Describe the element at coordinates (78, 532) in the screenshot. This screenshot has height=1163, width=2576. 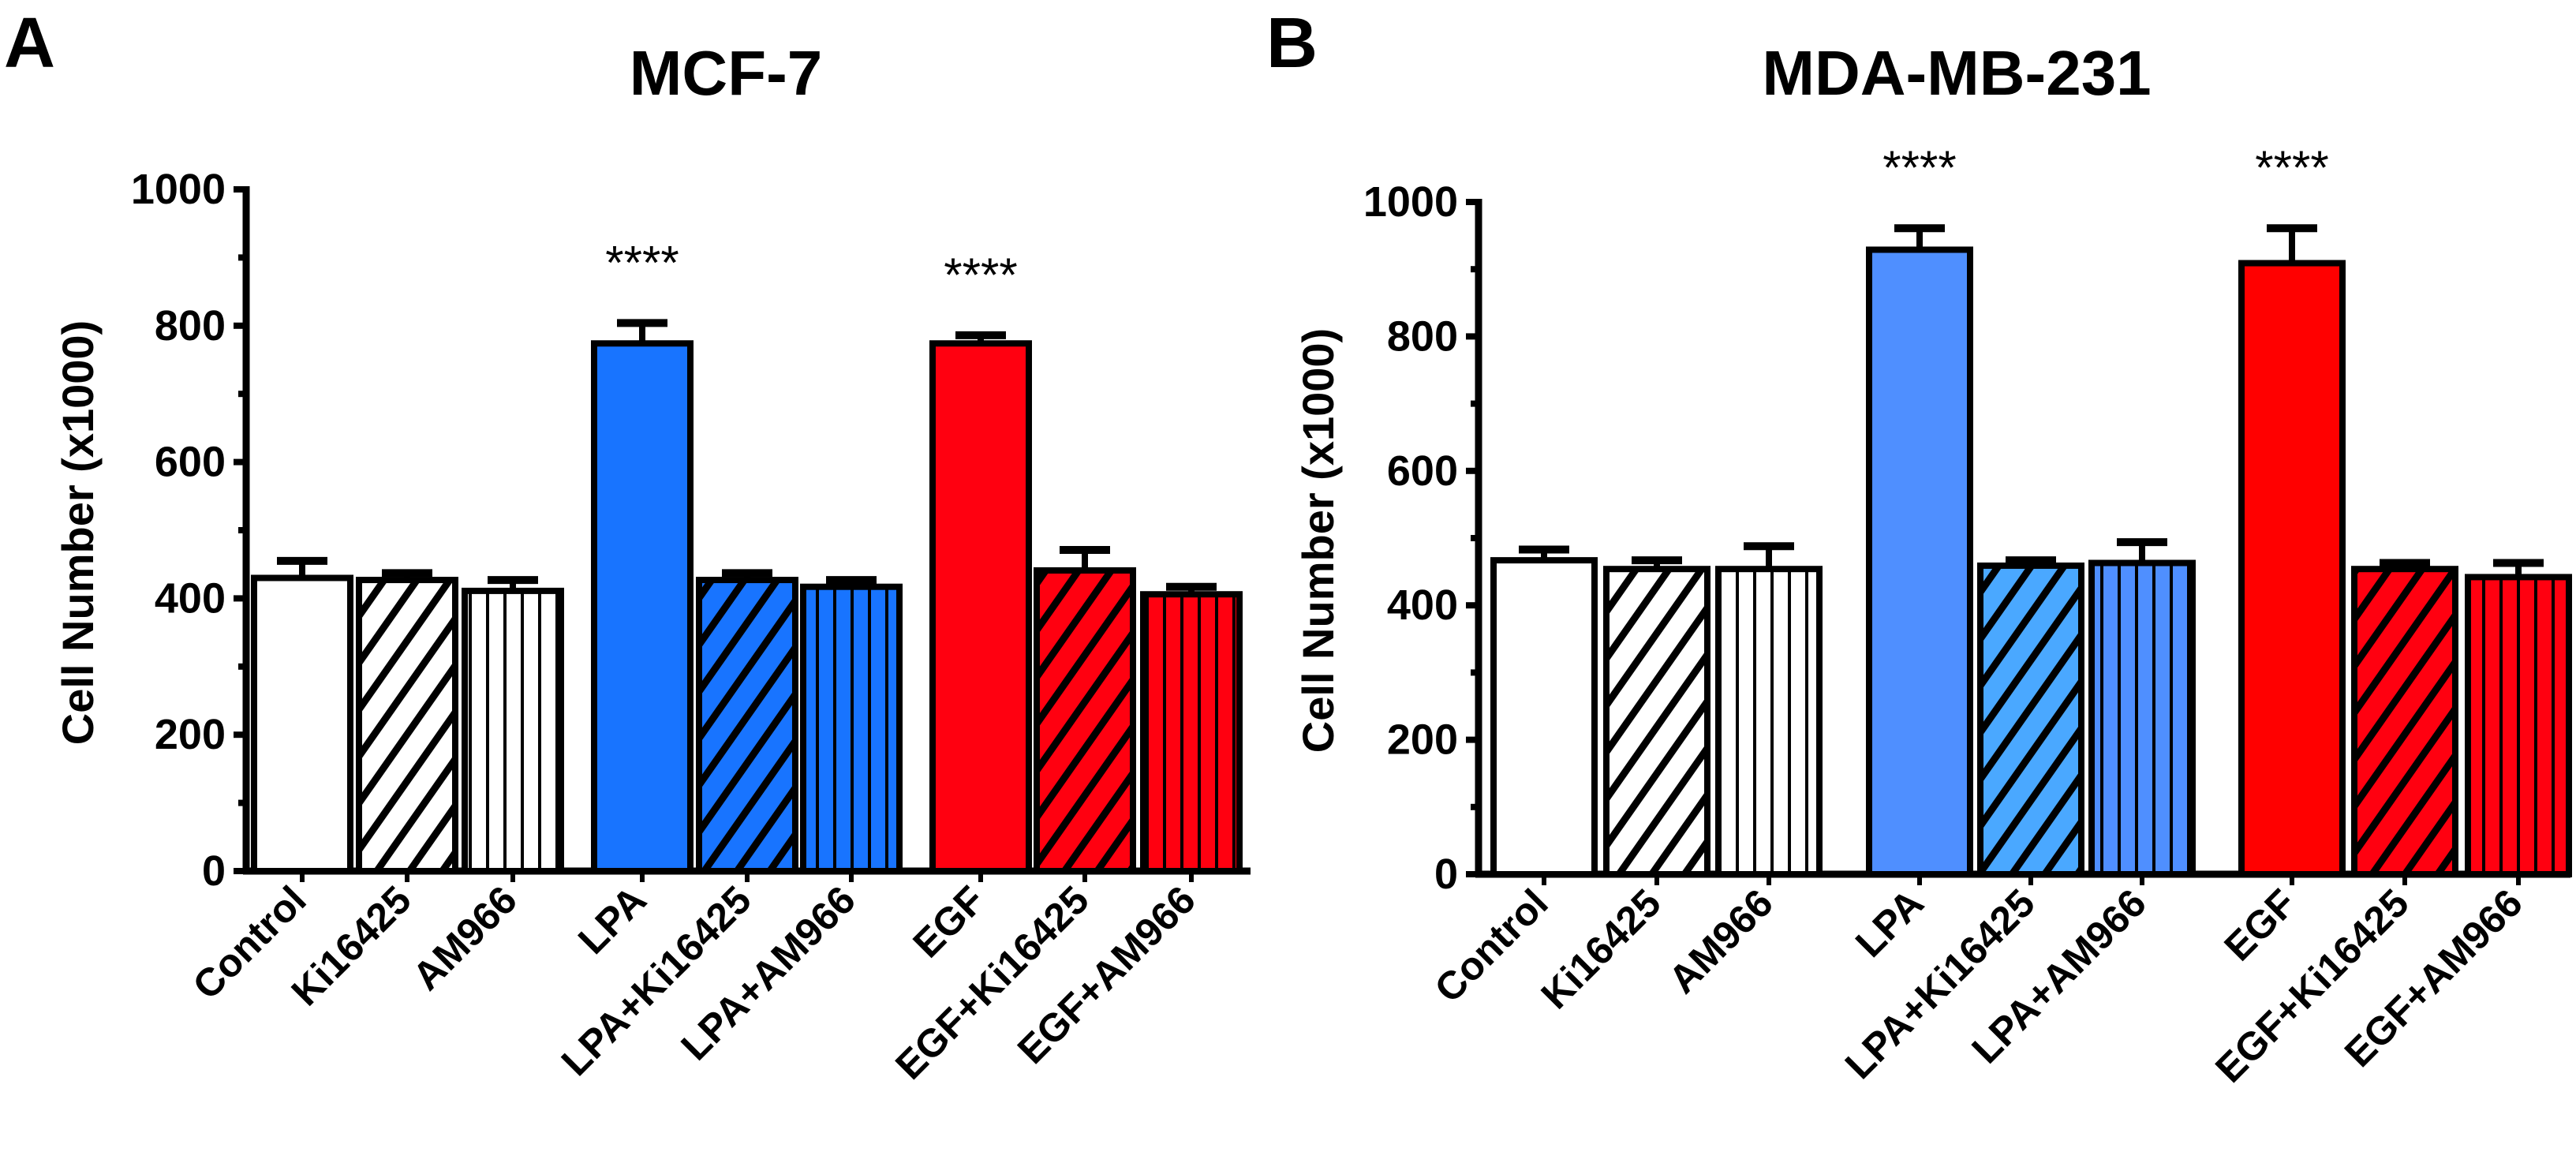
I see `y-axis-label-a: Cell Number (x1000)` at that location.